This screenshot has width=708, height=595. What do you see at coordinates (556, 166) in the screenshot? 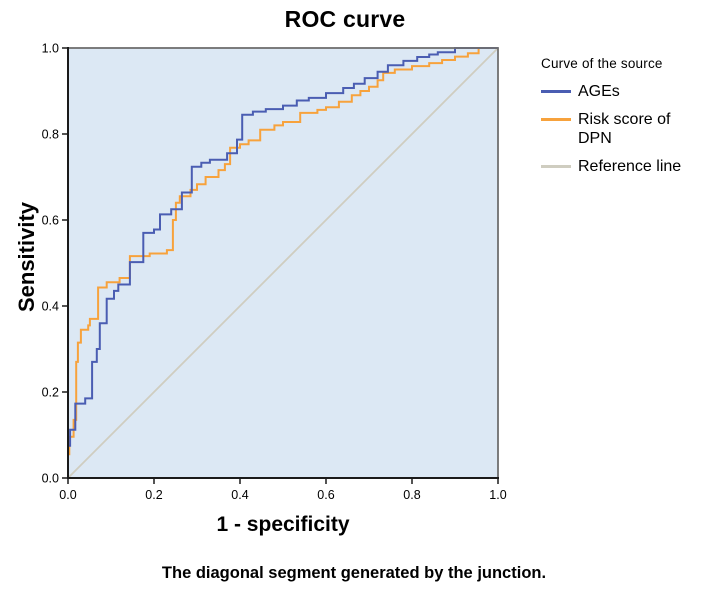
I see `reference-line-swatch` at bounding box center [556, 166].